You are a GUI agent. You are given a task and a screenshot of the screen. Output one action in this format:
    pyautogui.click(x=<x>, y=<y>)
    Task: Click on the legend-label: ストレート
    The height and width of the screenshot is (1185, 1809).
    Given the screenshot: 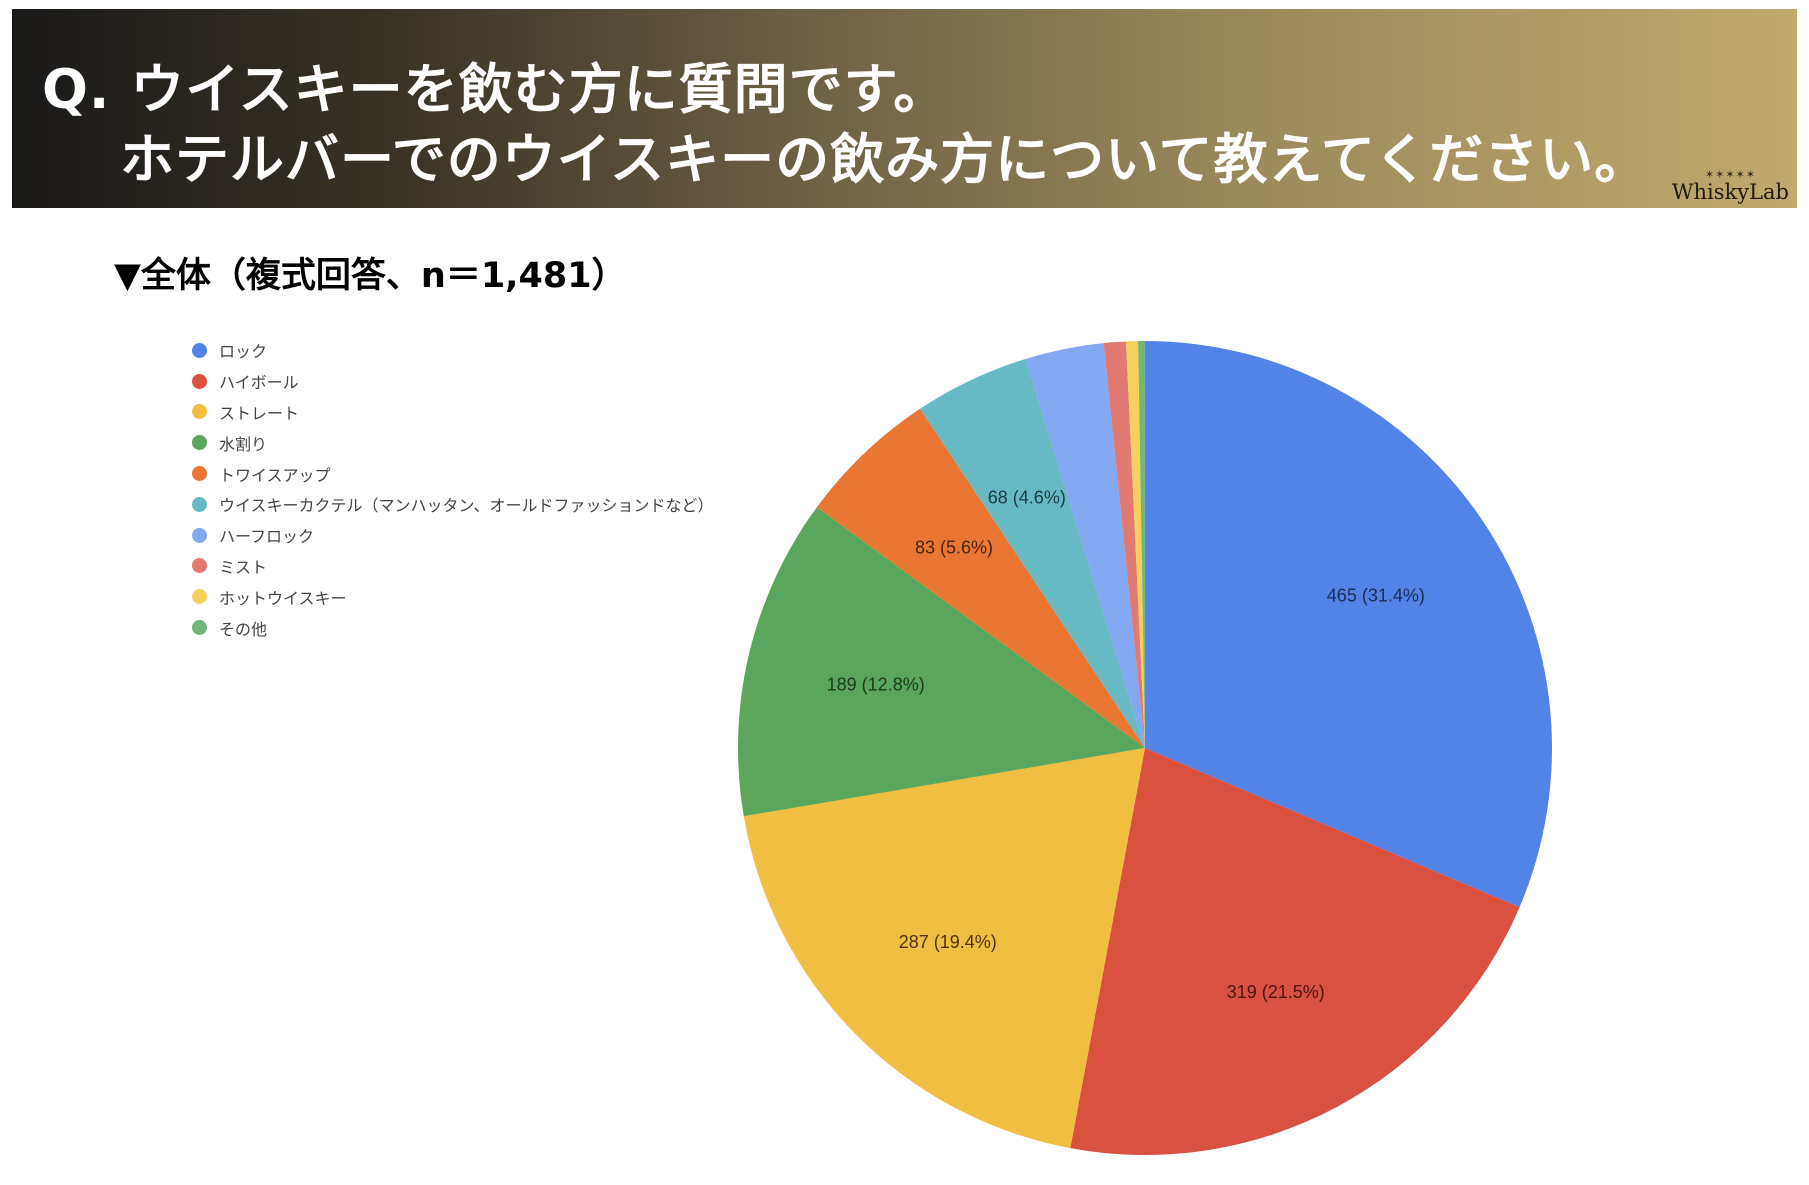 What is the action you would take?
    pyautogui.click(x=259, y=413)
    